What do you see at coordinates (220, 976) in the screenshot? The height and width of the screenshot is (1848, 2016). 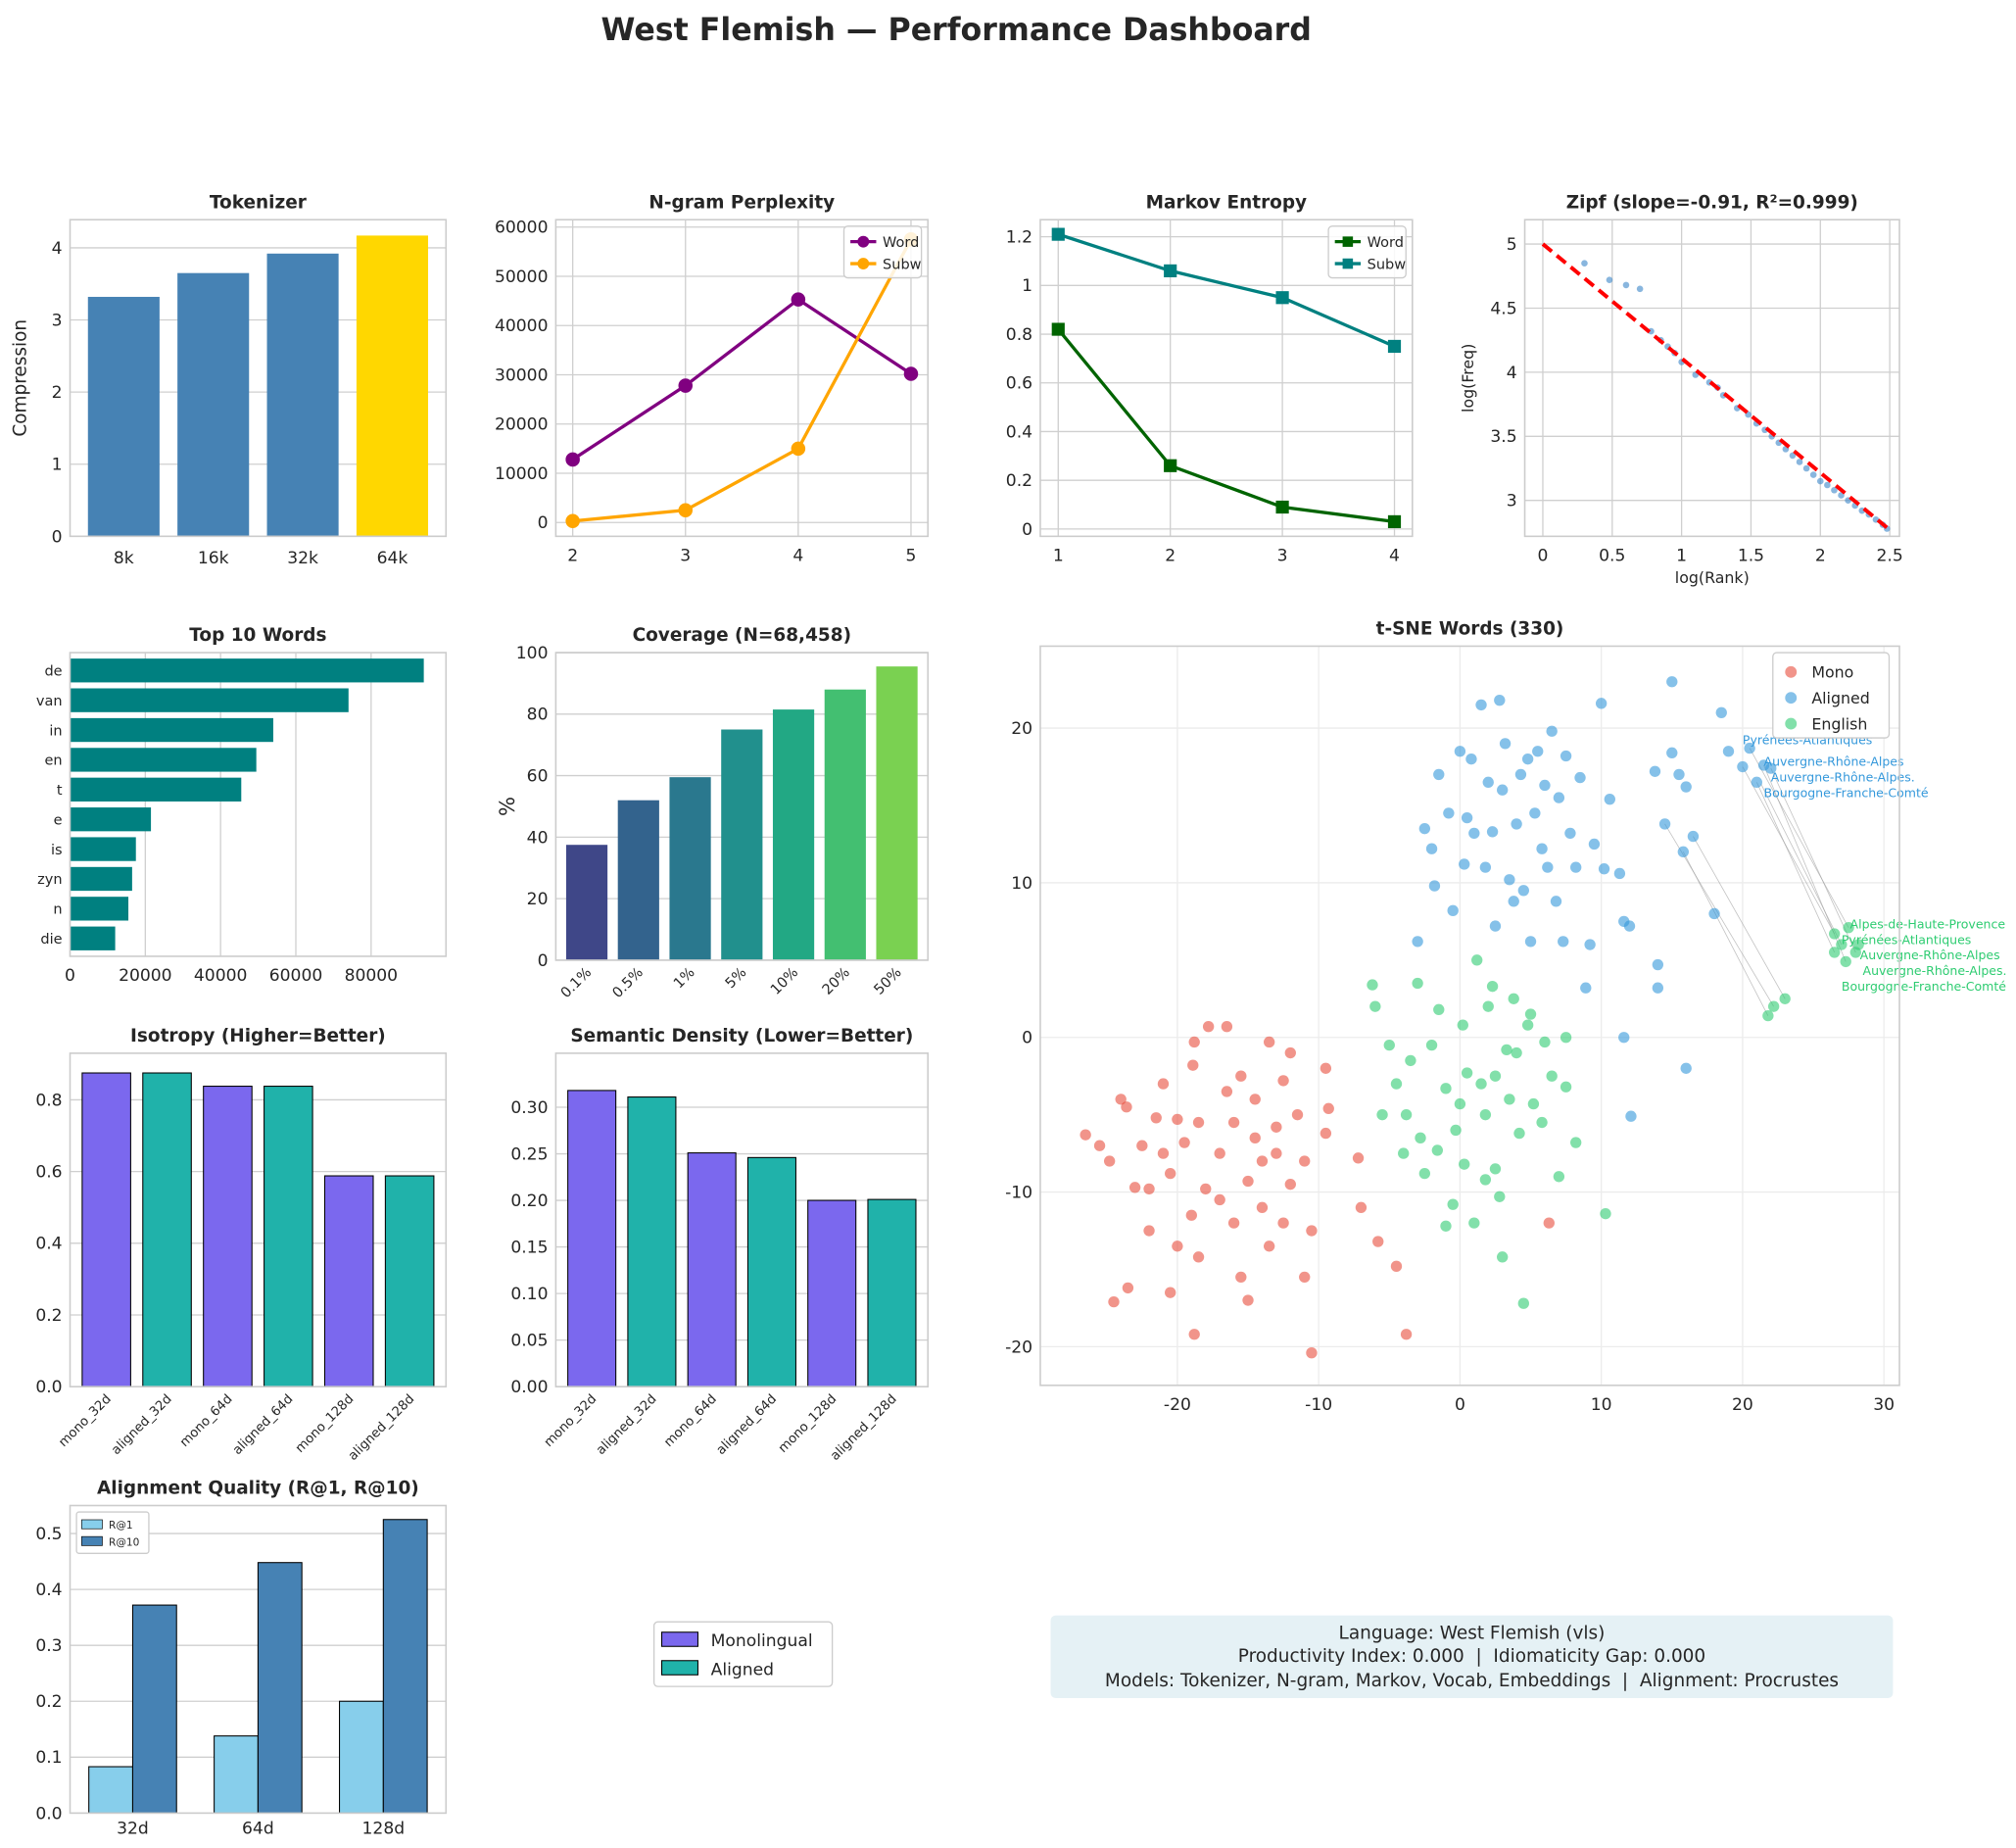 I see `x-tick-label: 40000` at bounding box center [220, 976].